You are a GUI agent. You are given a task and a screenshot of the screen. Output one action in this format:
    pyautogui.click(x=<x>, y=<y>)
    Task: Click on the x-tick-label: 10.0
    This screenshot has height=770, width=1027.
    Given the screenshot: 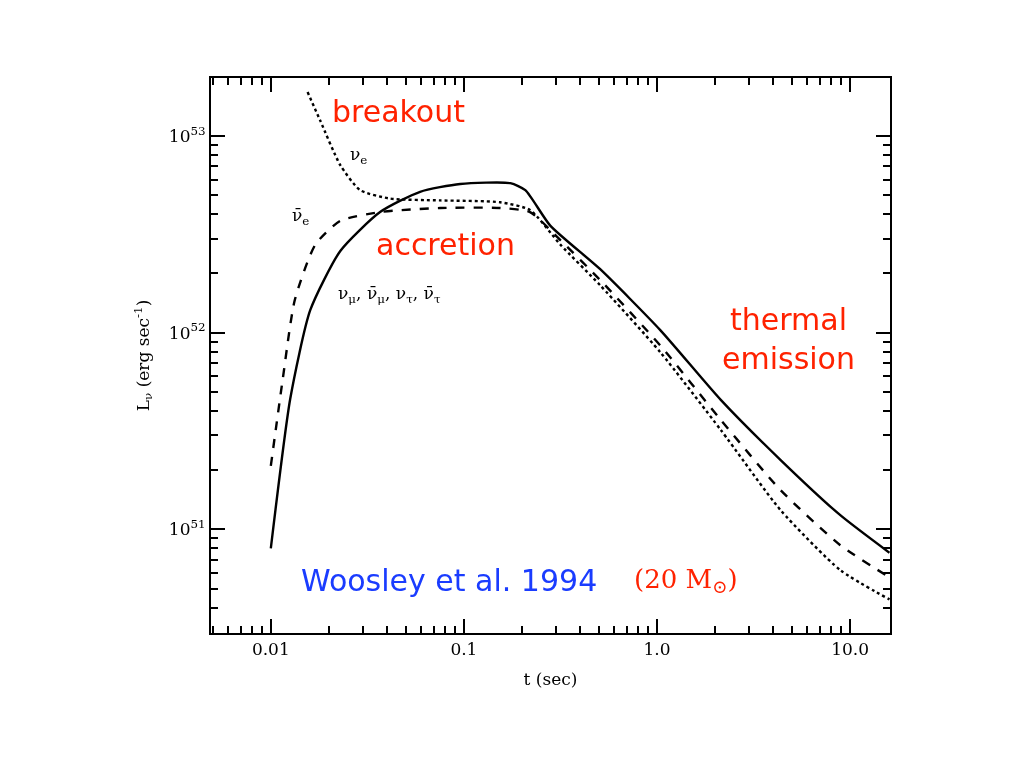 What is the action you would take?
    pyautogui.click(x=850, y=649)
    